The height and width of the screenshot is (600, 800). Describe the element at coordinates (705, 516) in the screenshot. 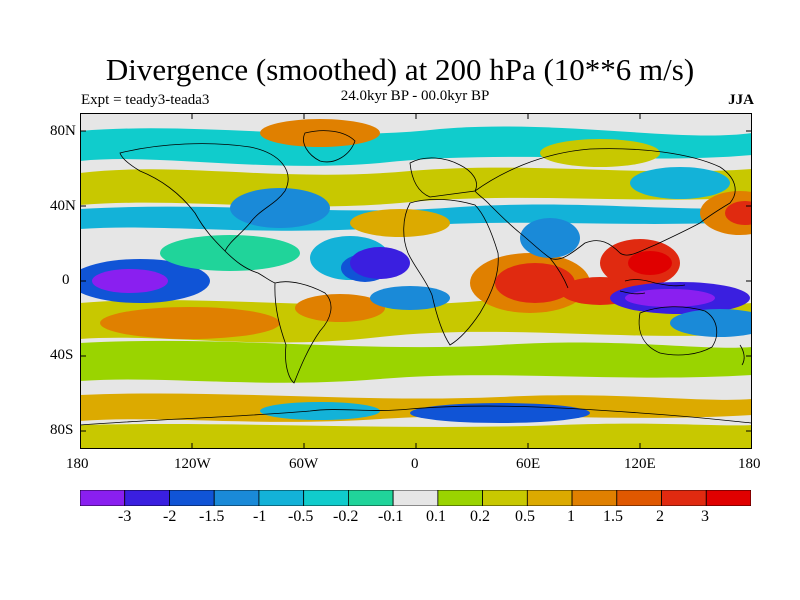

I see `colorbar-label: 3` at that location.